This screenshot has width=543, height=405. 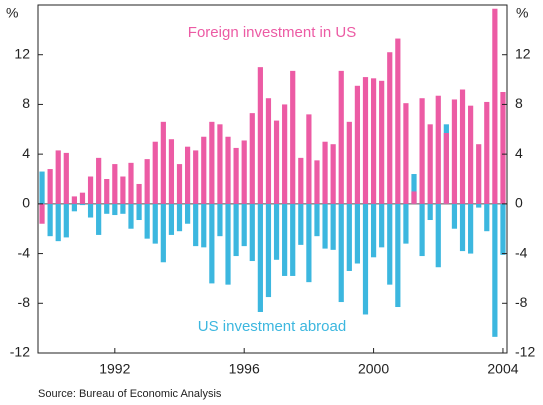 What do you see at coordinates (114, 369) in the screenshot?
I see `x-tick-label: 1992` at bounding box center [114, 369].